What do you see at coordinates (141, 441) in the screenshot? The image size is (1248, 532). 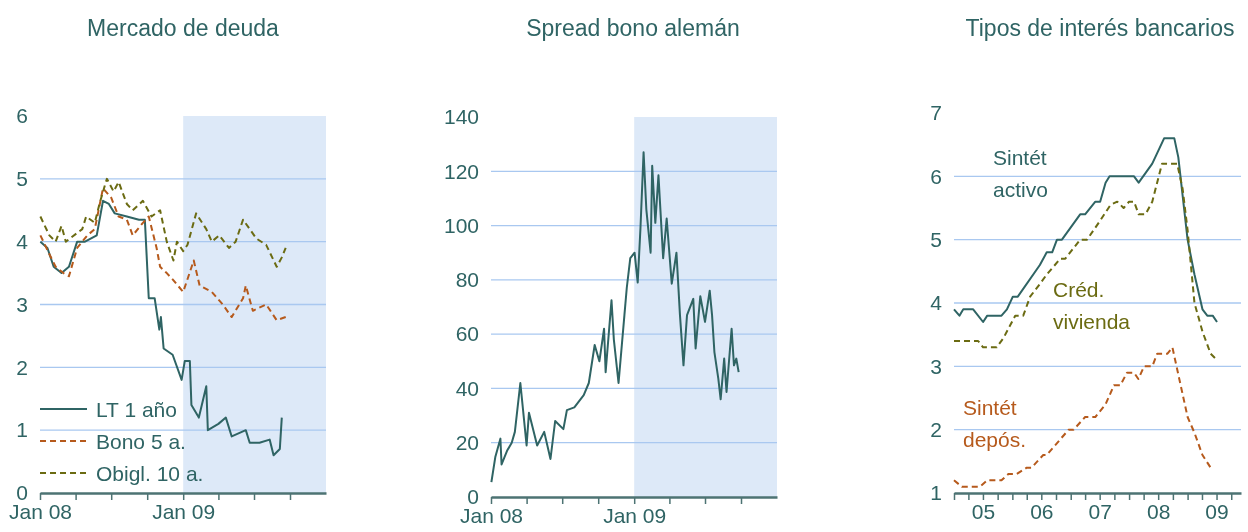 I see `legend-label: Bono 5 a.` at bounding box center [141, 441].